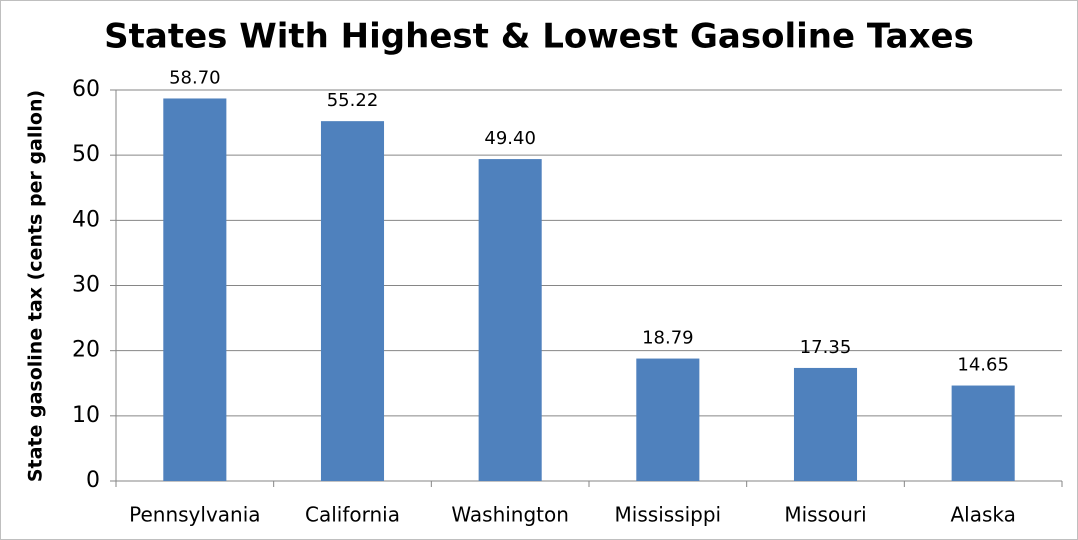 The height and width of the screenshot is (540, 1078). Describe the element at coordinates (86, 285) in the screenshot. I see `y-tick-label: 30` at that location.